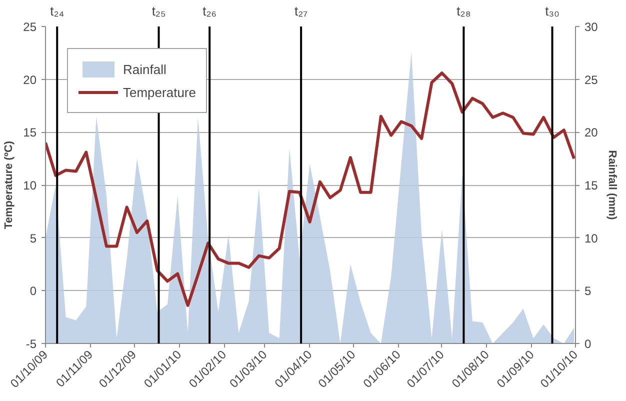 Image resolution: width=626 pixels, height=401 pixels. Describe the element at coordinates (30, 133) in the screenshot. I see `y-tick-label: 15` at that location.